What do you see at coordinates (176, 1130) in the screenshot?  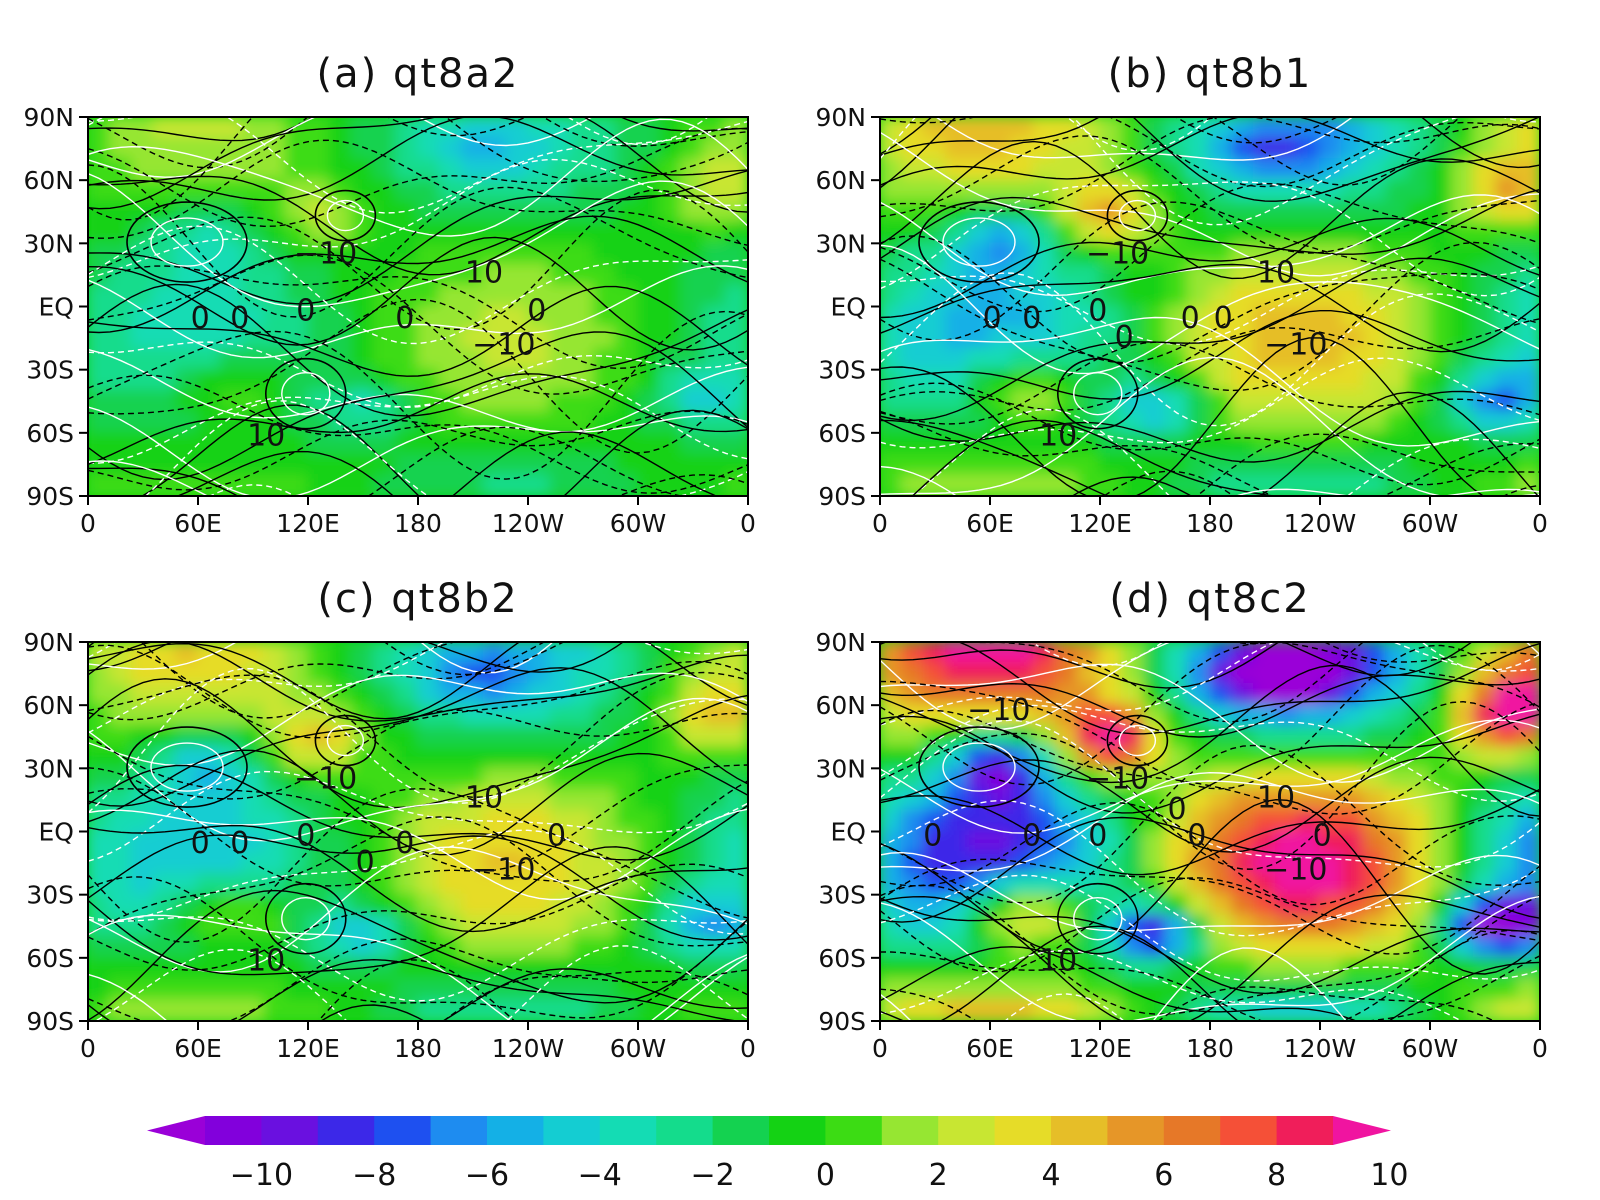 I see `colorbar-arrow-left` at bounding box center [176, 1130].